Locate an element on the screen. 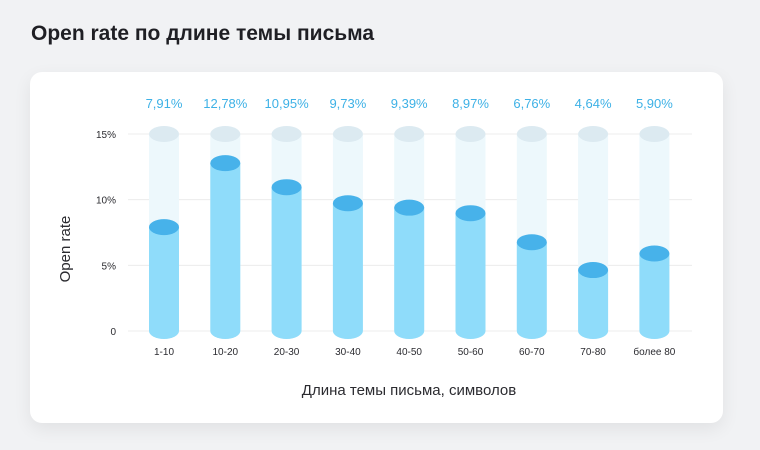 Image resolution: width=760 pixels, height=450 pixels. x-tick-label: более 80 is located at coordinates (654, 352).